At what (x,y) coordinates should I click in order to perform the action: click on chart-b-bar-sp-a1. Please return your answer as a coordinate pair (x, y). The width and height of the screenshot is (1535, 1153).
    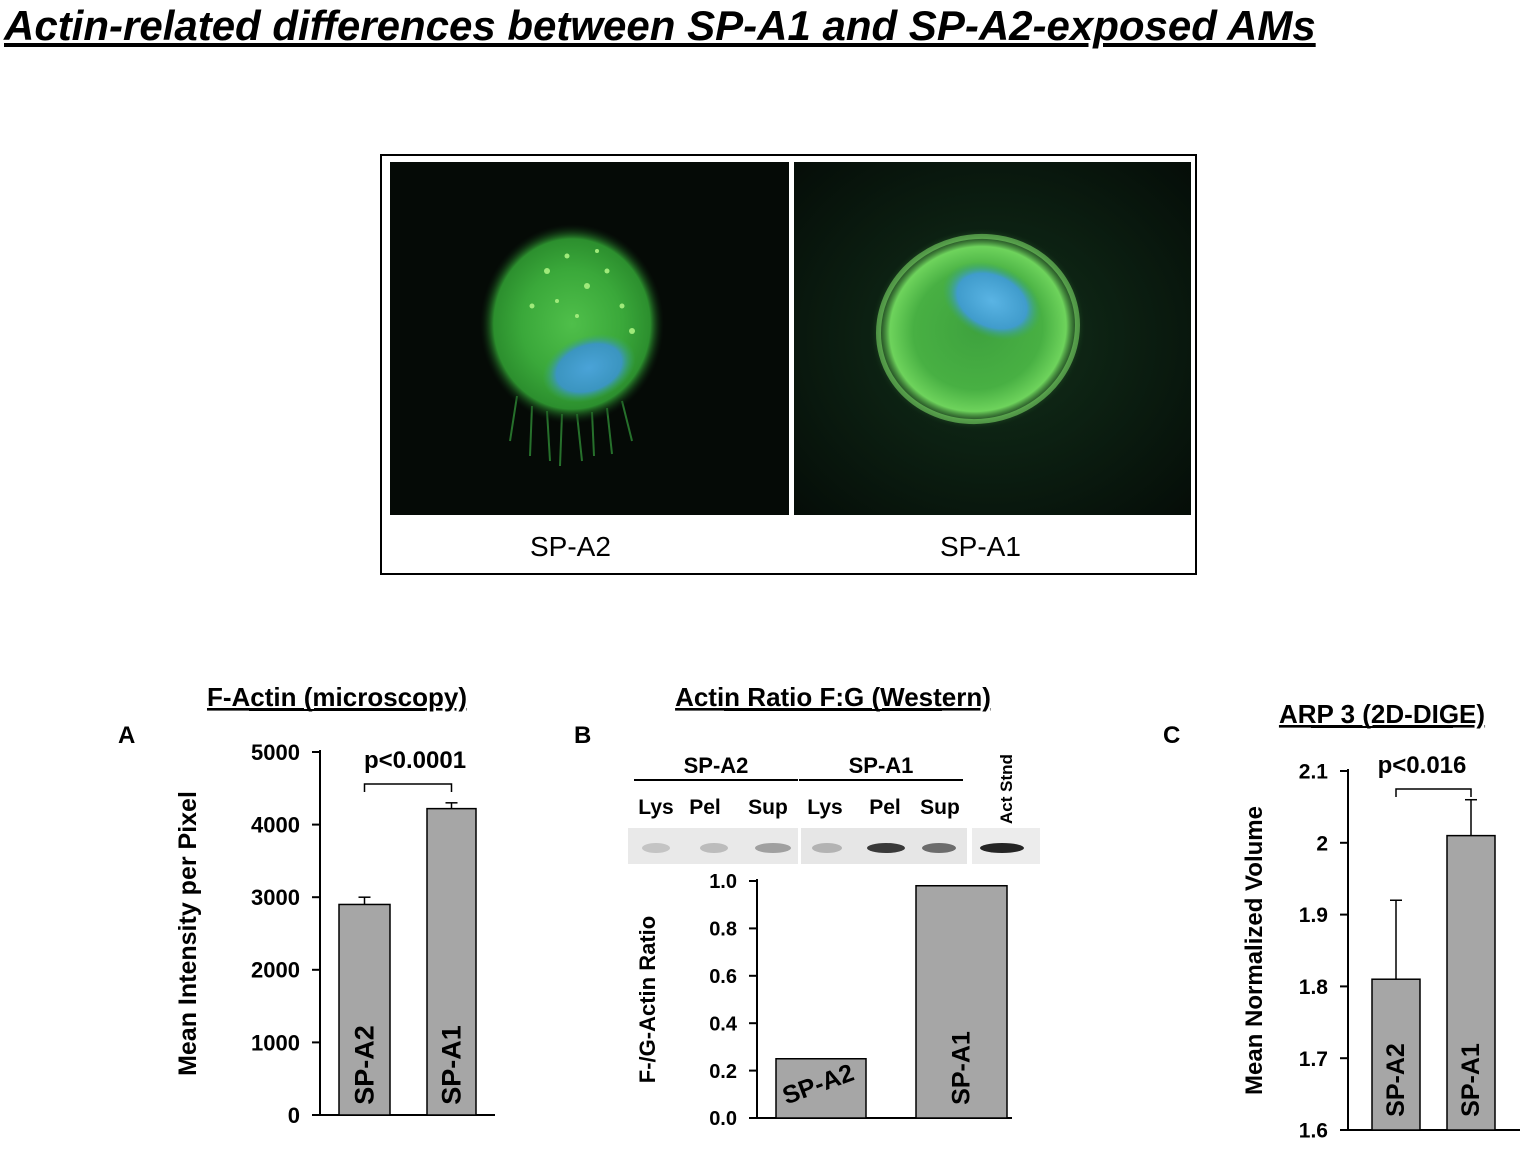
    Looking at the image, I should click on (961, 1001).